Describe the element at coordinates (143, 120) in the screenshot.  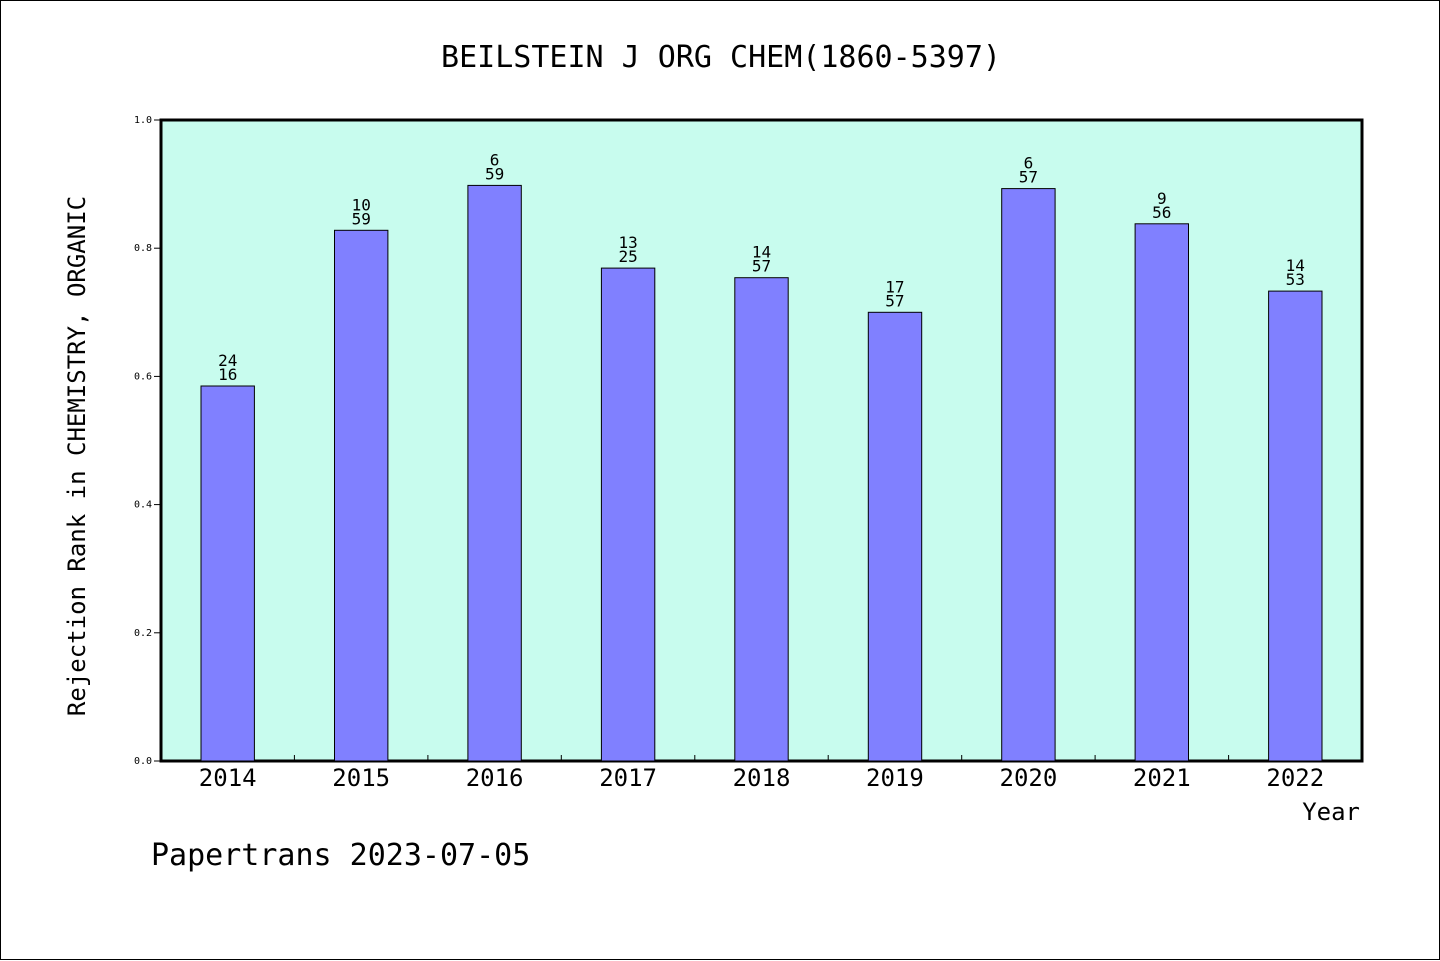
I see `y-tick-label: 1.0` at that location.